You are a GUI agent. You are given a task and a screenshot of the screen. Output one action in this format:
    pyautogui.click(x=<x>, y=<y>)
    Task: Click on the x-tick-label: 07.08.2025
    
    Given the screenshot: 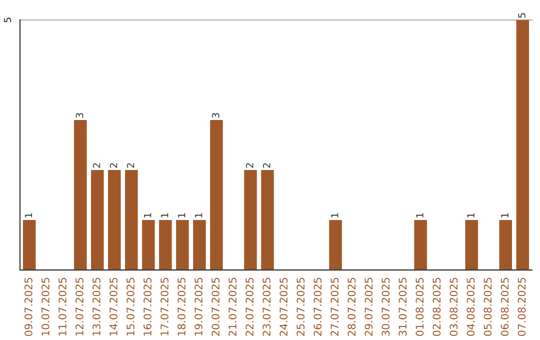 What is the action you would take?
    pyautogui.click(x=522, y=307)
    